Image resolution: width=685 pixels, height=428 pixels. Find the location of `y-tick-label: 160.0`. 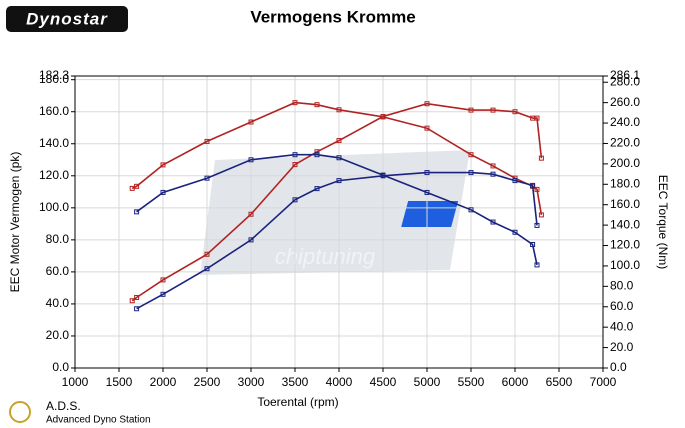

y-tick-label: 160.0 is located at coordinates (54, 111).